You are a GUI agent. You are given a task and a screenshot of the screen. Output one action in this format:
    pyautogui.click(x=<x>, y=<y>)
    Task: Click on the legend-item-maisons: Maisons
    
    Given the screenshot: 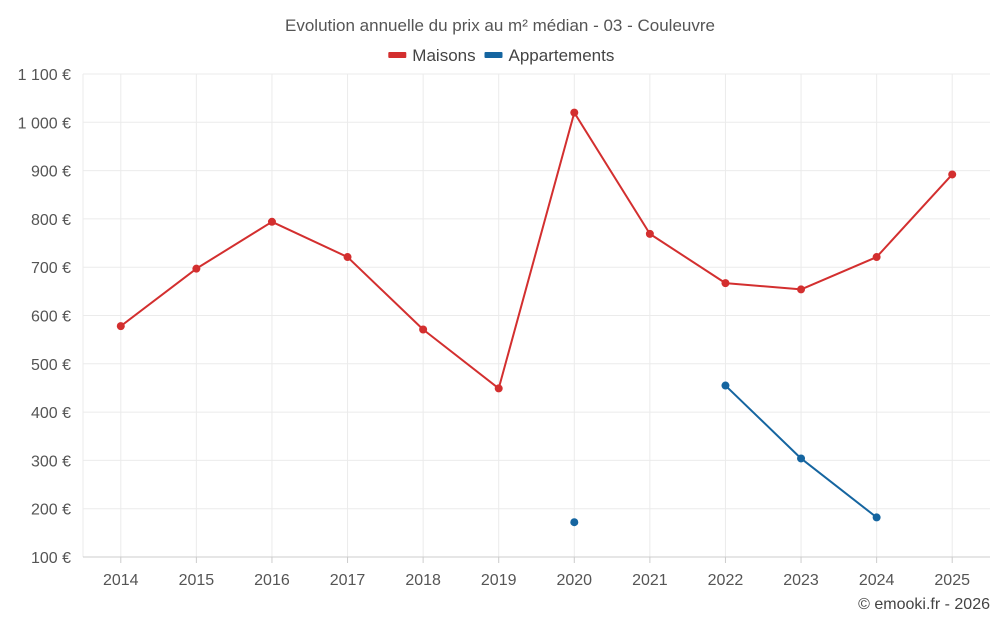 What is the action you would take?
    pyautogui.click(x=432, y=55)
    